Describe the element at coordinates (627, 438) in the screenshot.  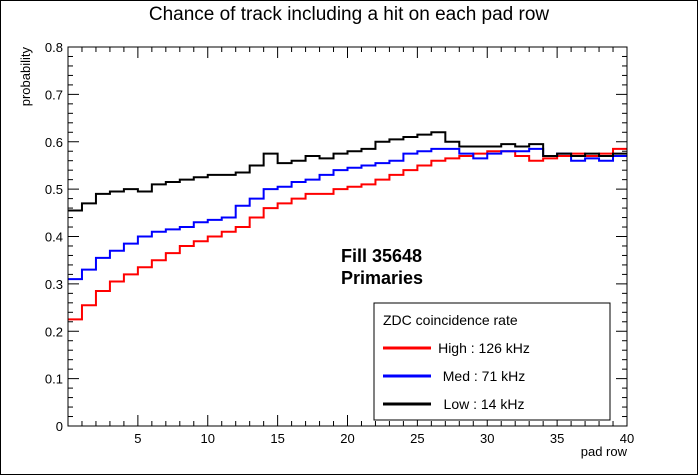
I see `x-tick-label: 40` at that location.